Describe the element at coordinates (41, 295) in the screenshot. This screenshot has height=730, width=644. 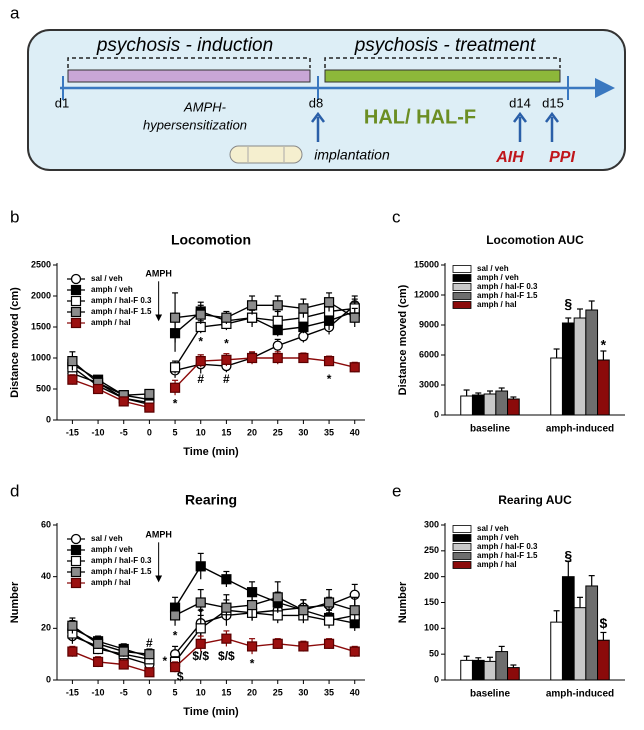
I see `y-tick-label: 2000` at that location.